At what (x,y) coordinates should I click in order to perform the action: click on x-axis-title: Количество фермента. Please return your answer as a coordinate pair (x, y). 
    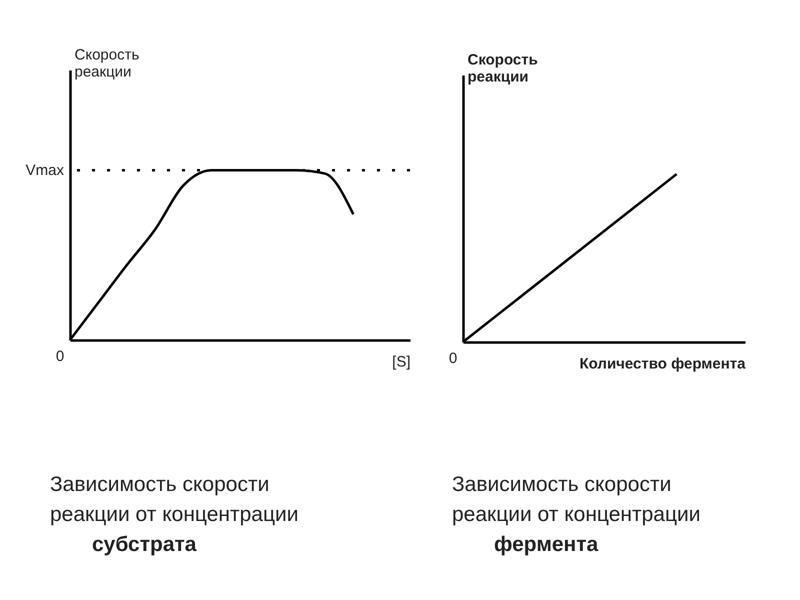
    Looking at the image, I should click on (662, 364).